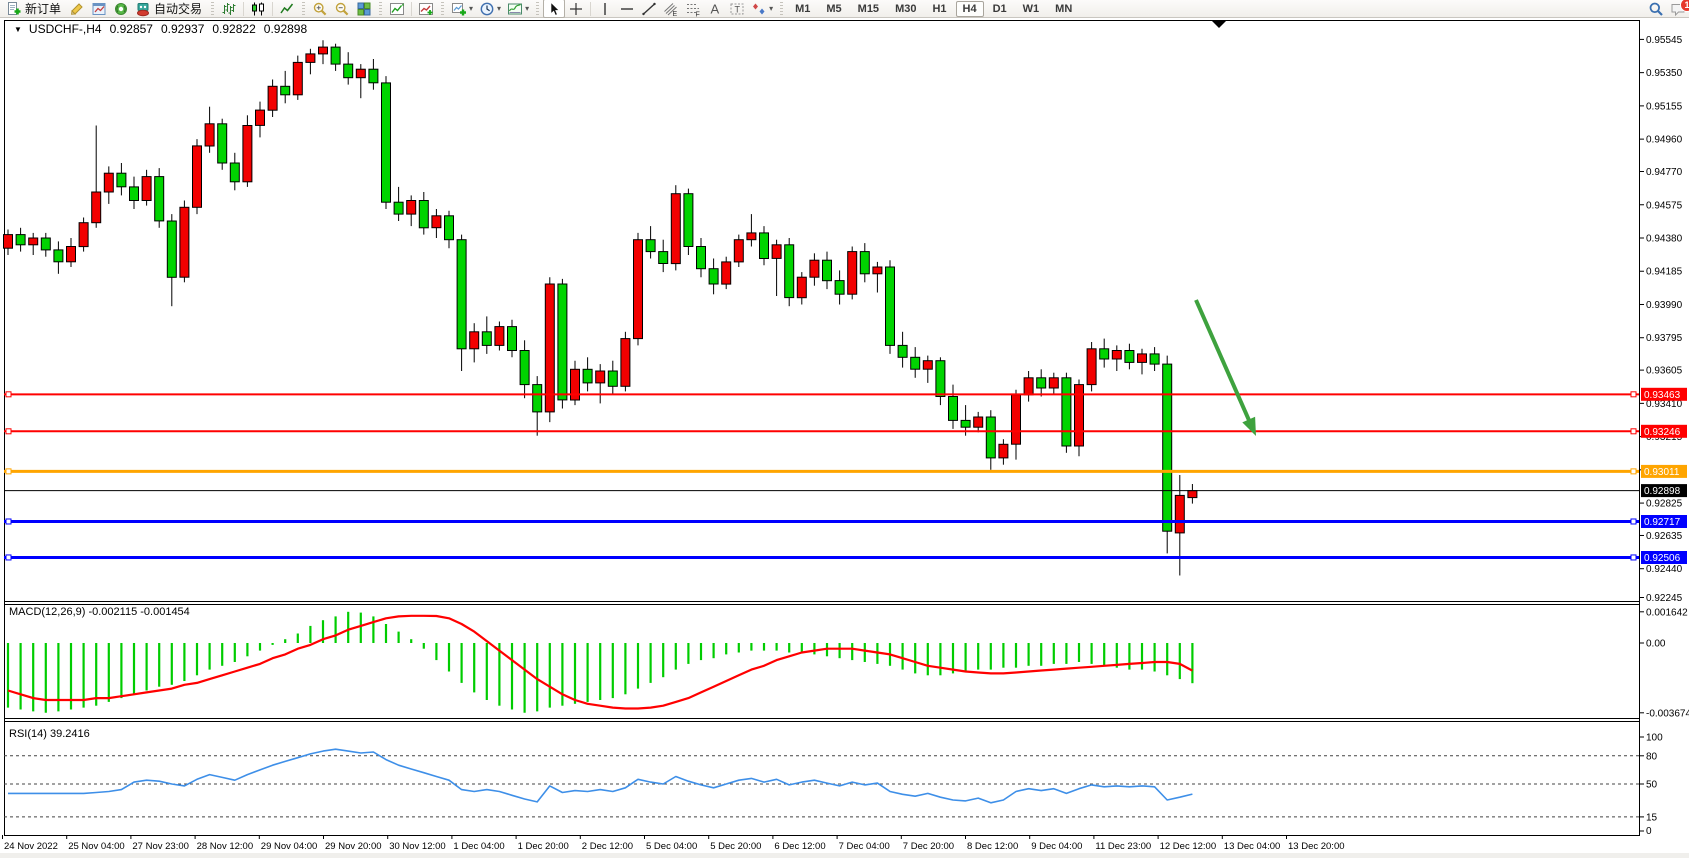  Describe the element at coordinates (1662, 432) in the screenshot. I see `svg-text: 0.93246` at that location.